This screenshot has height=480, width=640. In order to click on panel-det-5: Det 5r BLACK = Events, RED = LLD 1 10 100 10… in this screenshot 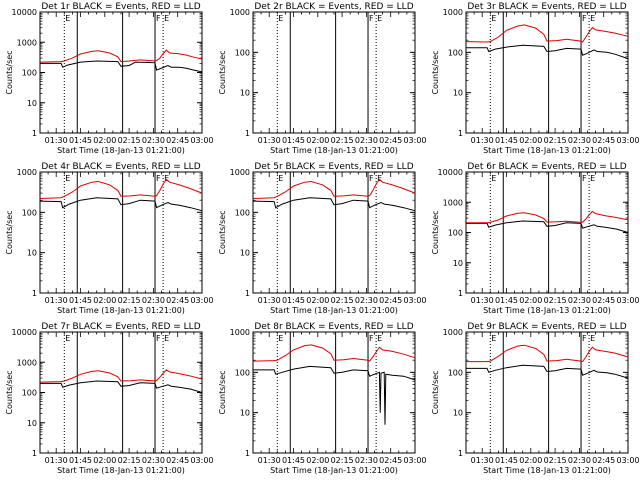, I will do `click(322, 238)`.